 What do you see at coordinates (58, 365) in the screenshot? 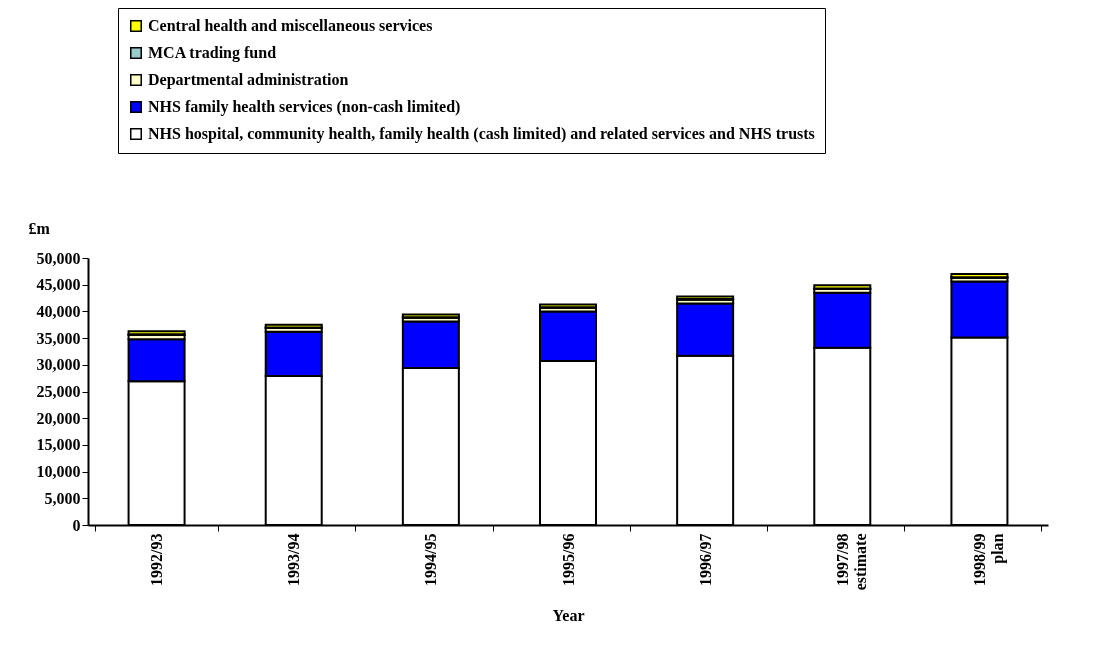
I see `y-tick-label: 30,000` at bounding box center [58, 365].